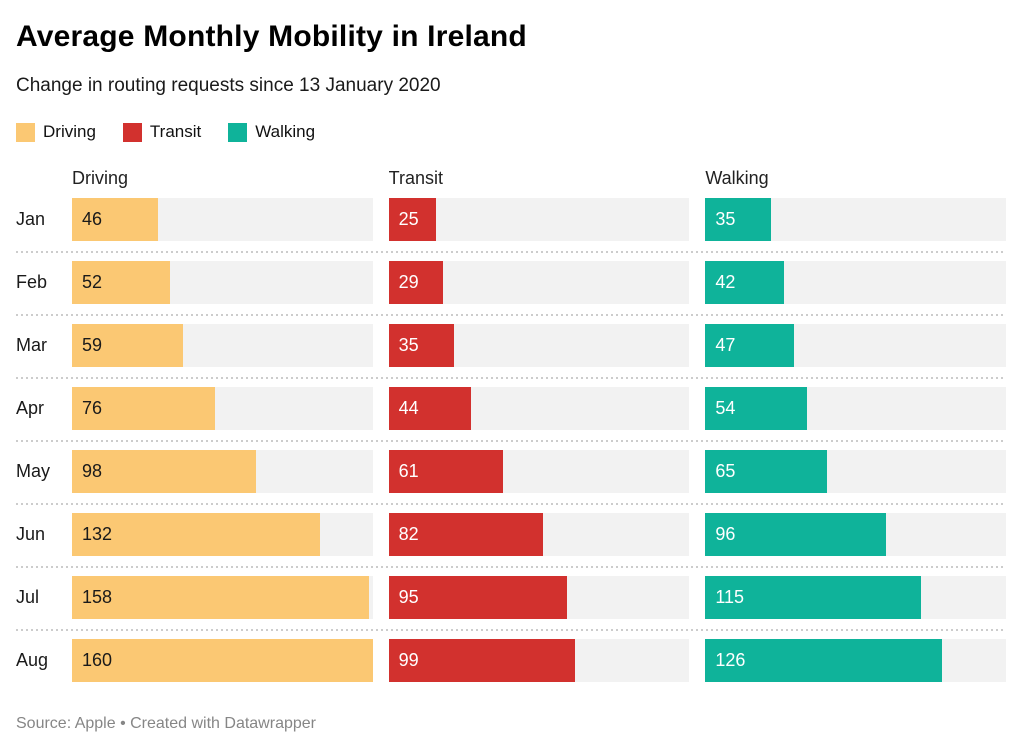 The image size is (1024, 753). I want to click on legend-label-walking: Walking, so click(285, 131).